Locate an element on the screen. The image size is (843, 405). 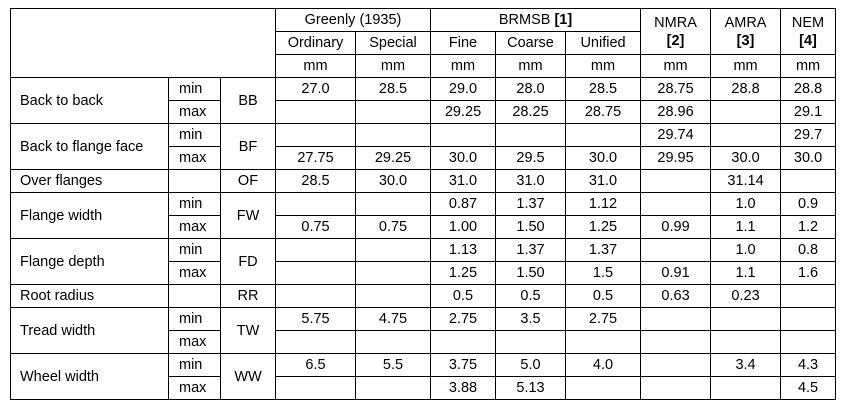
value-cell: 1.6 is located at coordinates (808, 273).